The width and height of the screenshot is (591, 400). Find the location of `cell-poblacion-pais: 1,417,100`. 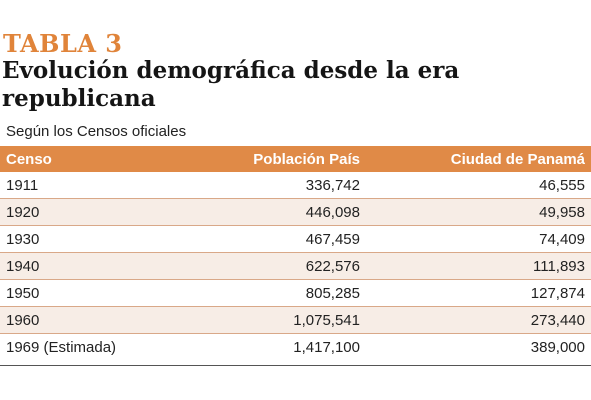

cell-poblacion-pais: 1,417,100 is located at coordinates (326, 347).